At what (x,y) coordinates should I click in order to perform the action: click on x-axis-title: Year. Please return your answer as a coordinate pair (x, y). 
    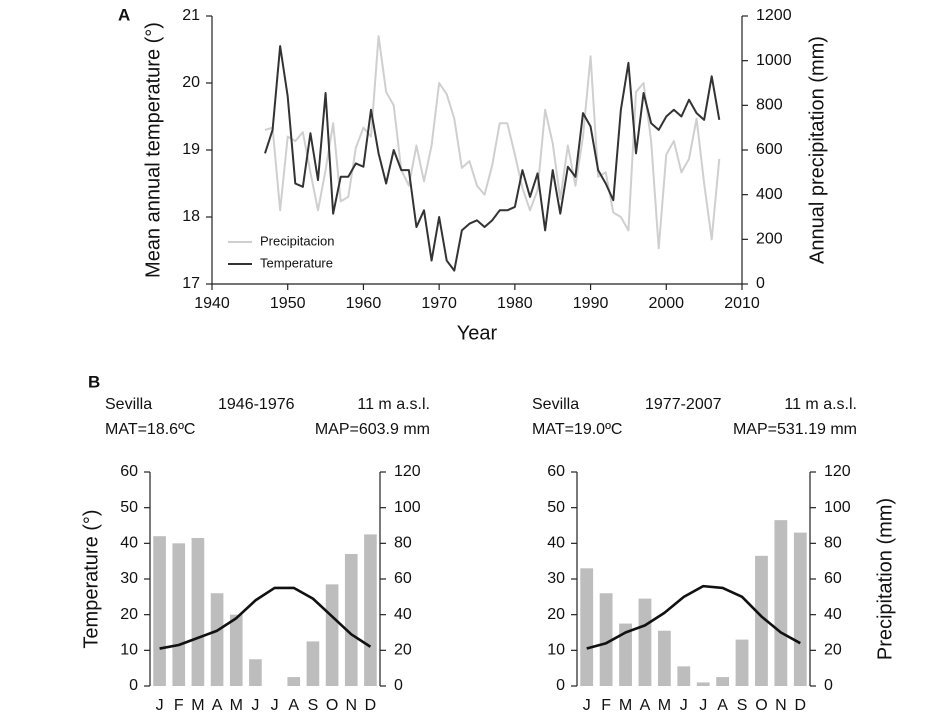
    Looking at the image, I should click on (477, 333).